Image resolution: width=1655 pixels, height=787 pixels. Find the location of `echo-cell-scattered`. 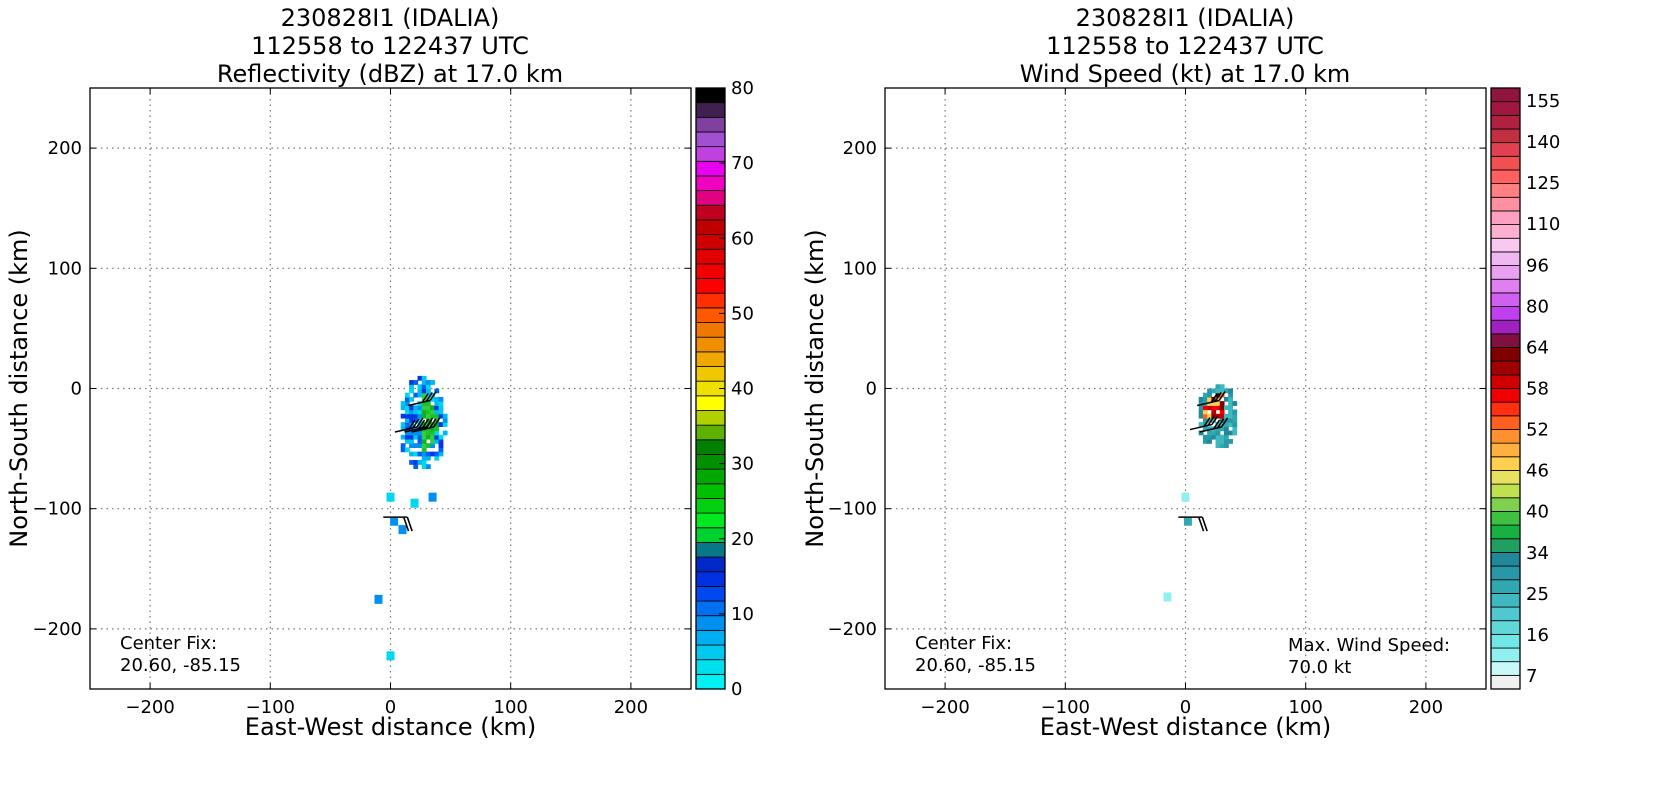

echo-cell-scattered is located at coordinates (1167, 597).